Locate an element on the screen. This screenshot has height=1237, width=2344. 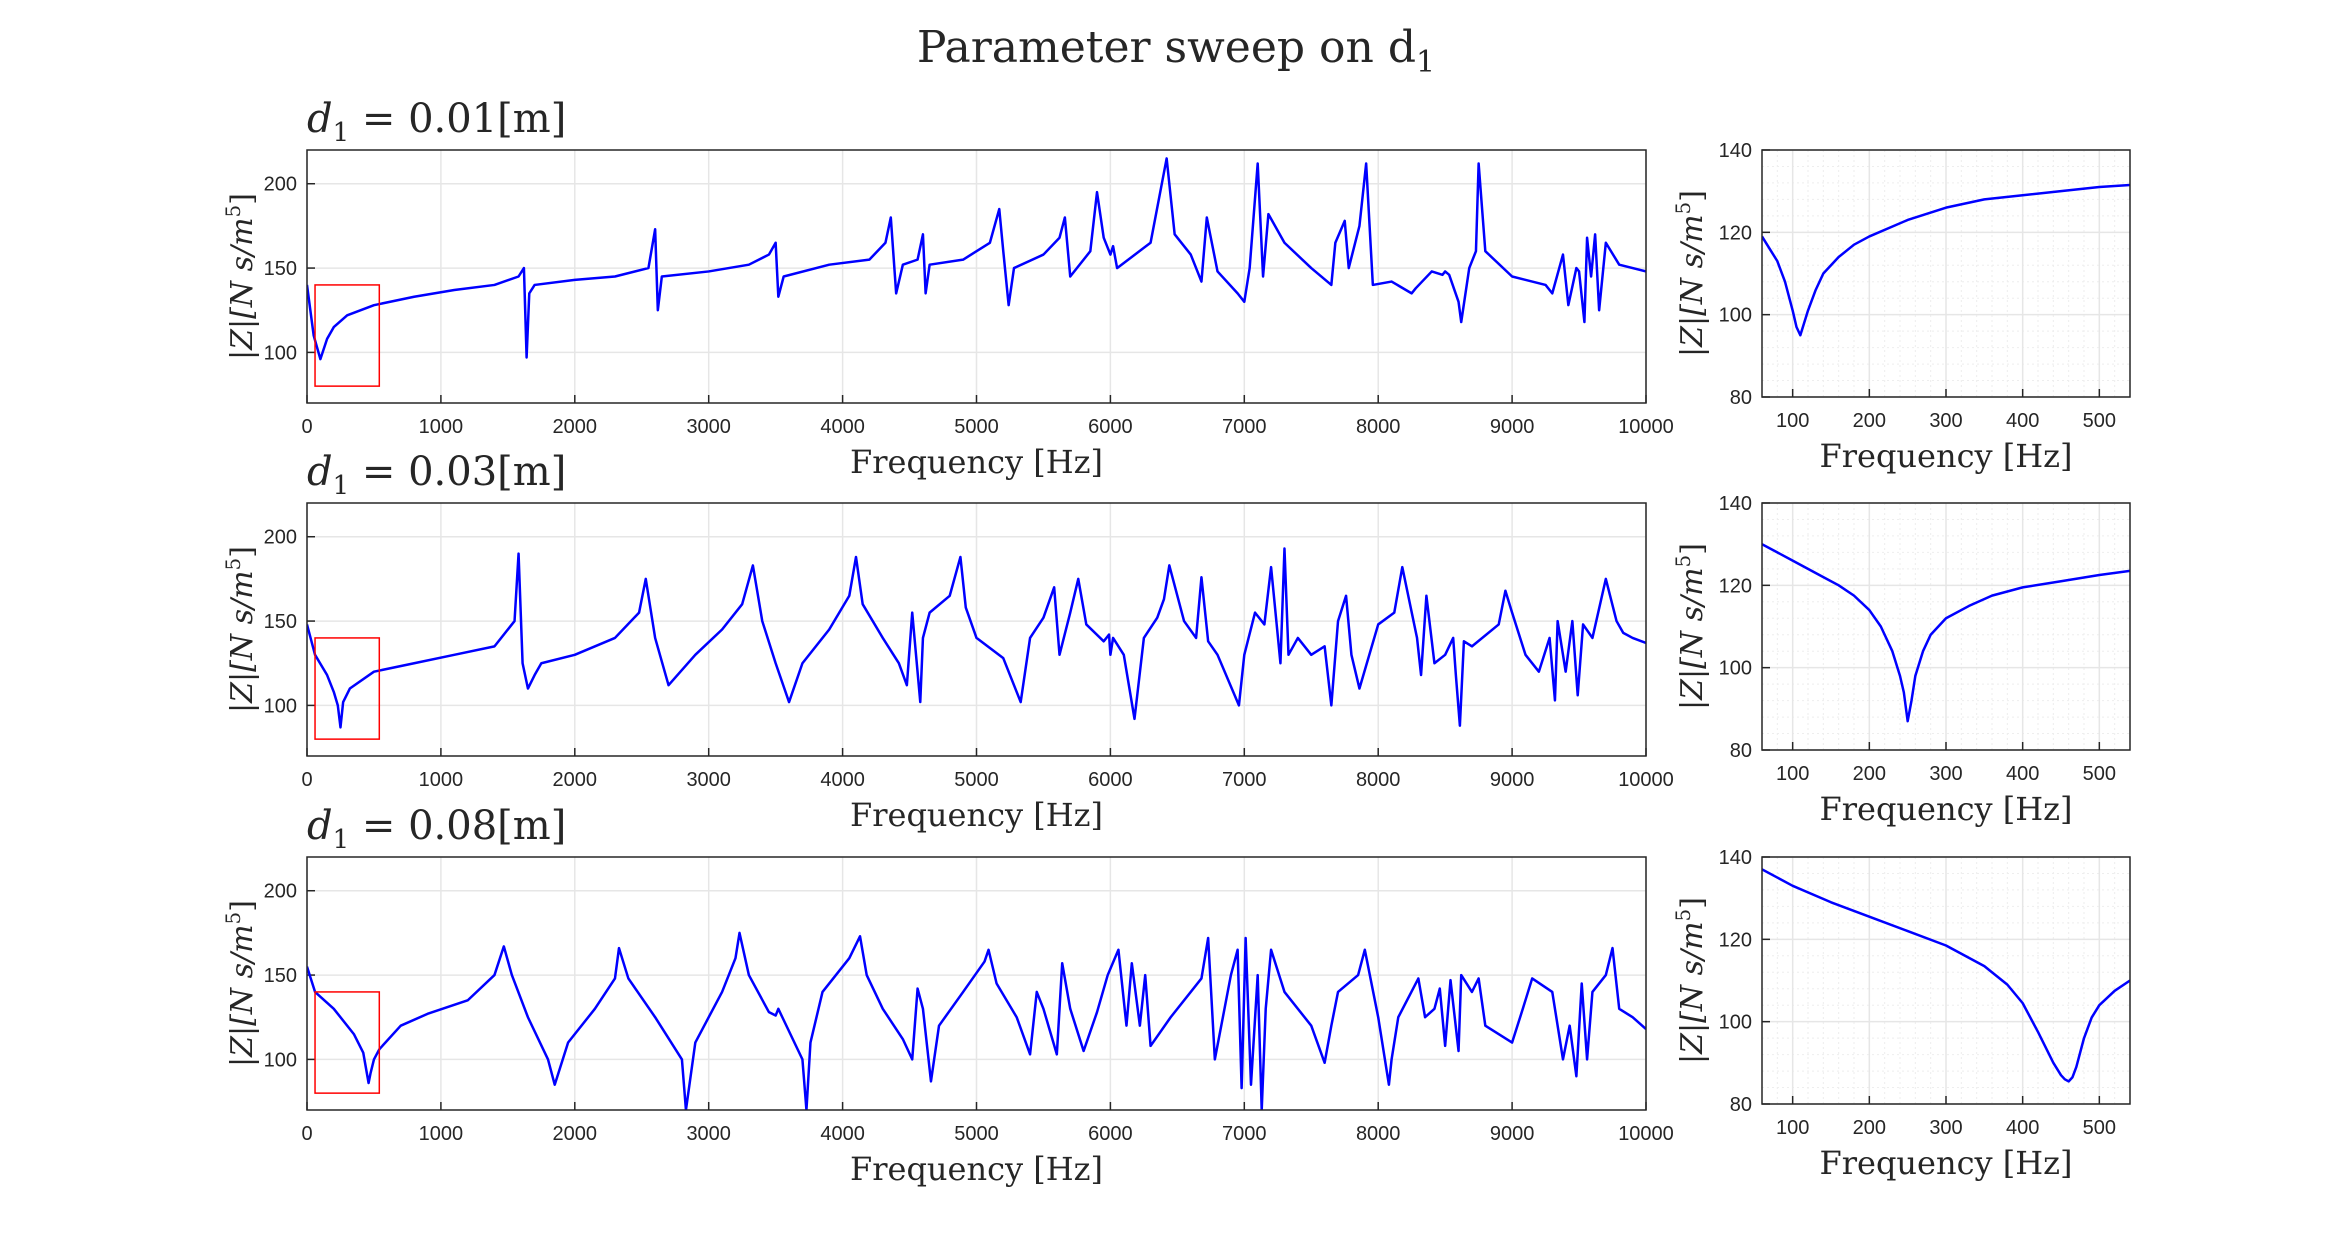
subplot-title-value: = 0.03[m] is located at coordinates (457, 472).